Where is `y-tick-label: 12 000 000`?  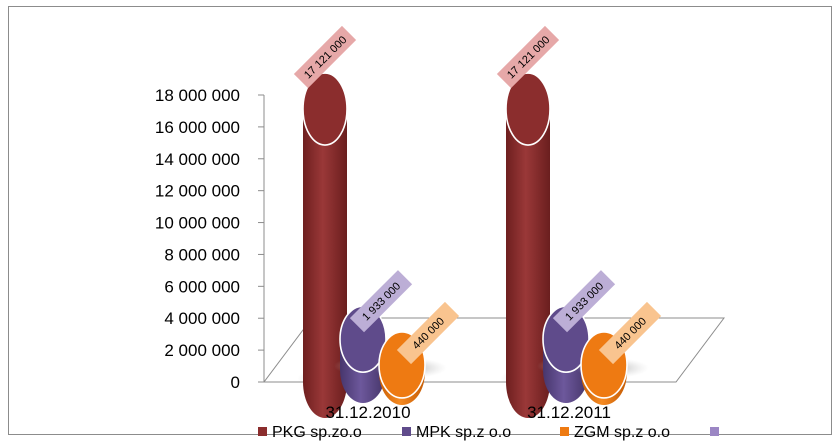 y-tick-label: 12 000 000 is located at coordinates (197, 191).